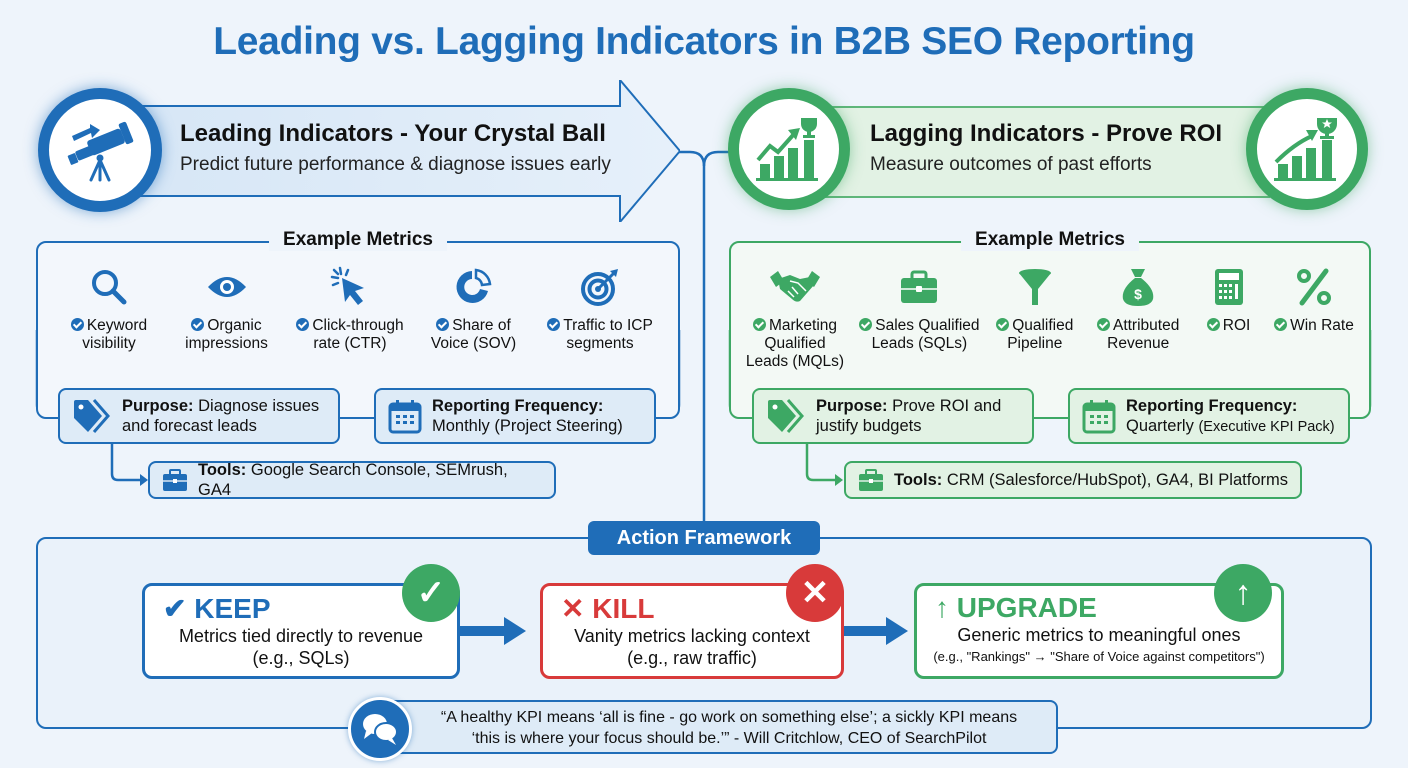  What do you see at coordinates (1229, 318) in the screenshot?
I see `metric-roi: ROI` at bounding box center [1229, 318].